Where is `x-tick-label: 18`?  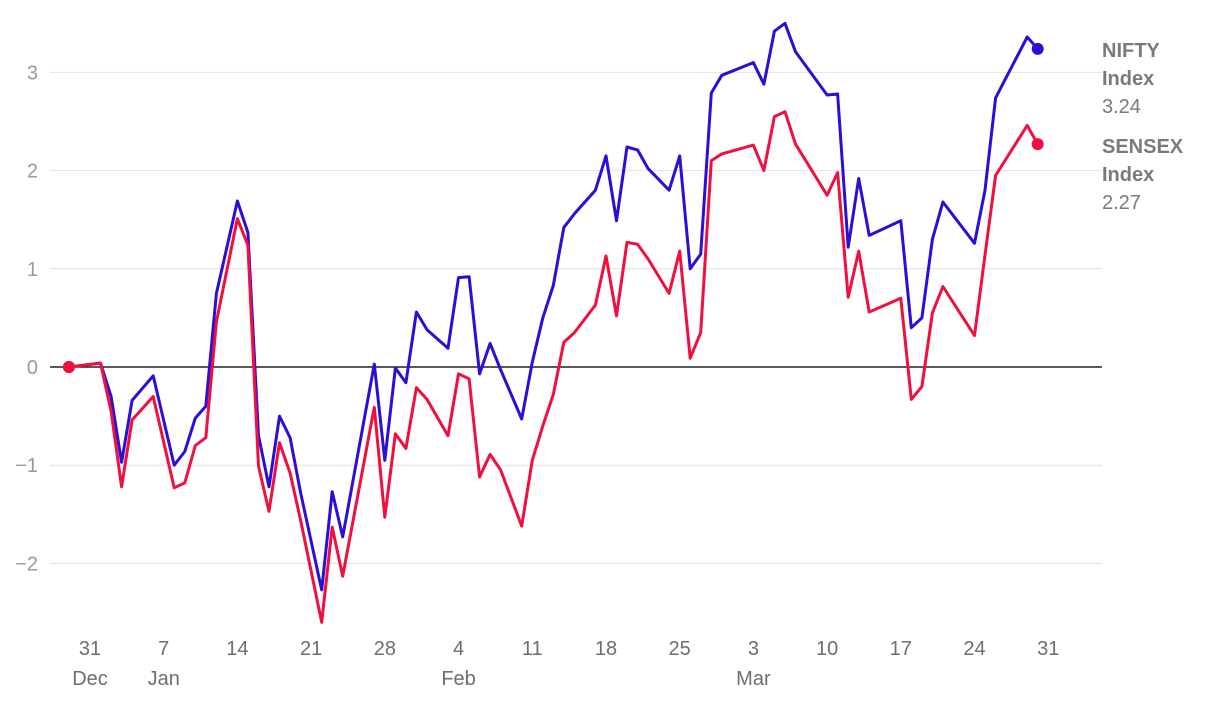
x-tick-label: 18 is located at coordinates (606, 649).